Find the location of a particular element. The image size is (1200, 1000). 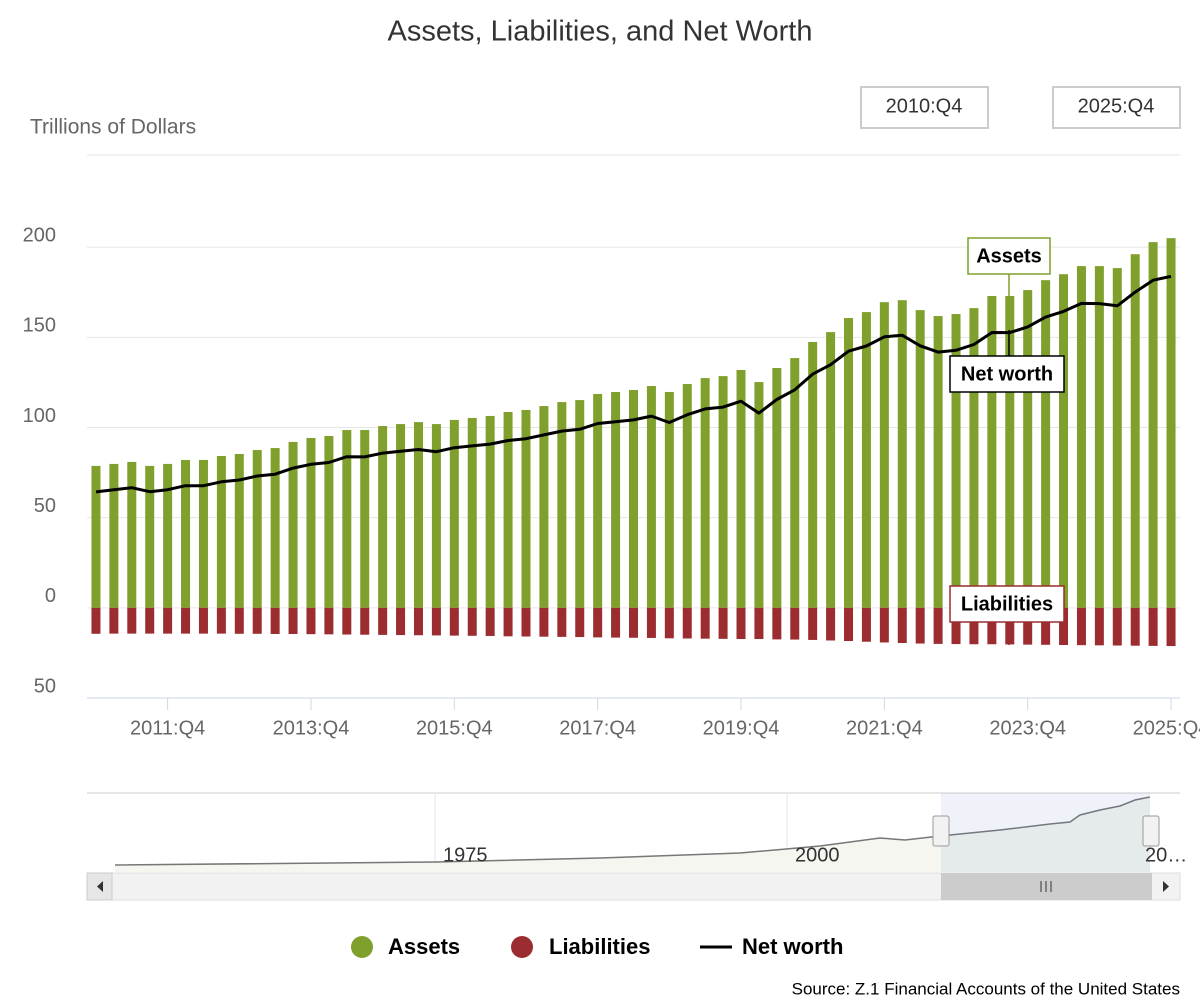

y-tick-label: 100 is located at coordinates (39, 416).